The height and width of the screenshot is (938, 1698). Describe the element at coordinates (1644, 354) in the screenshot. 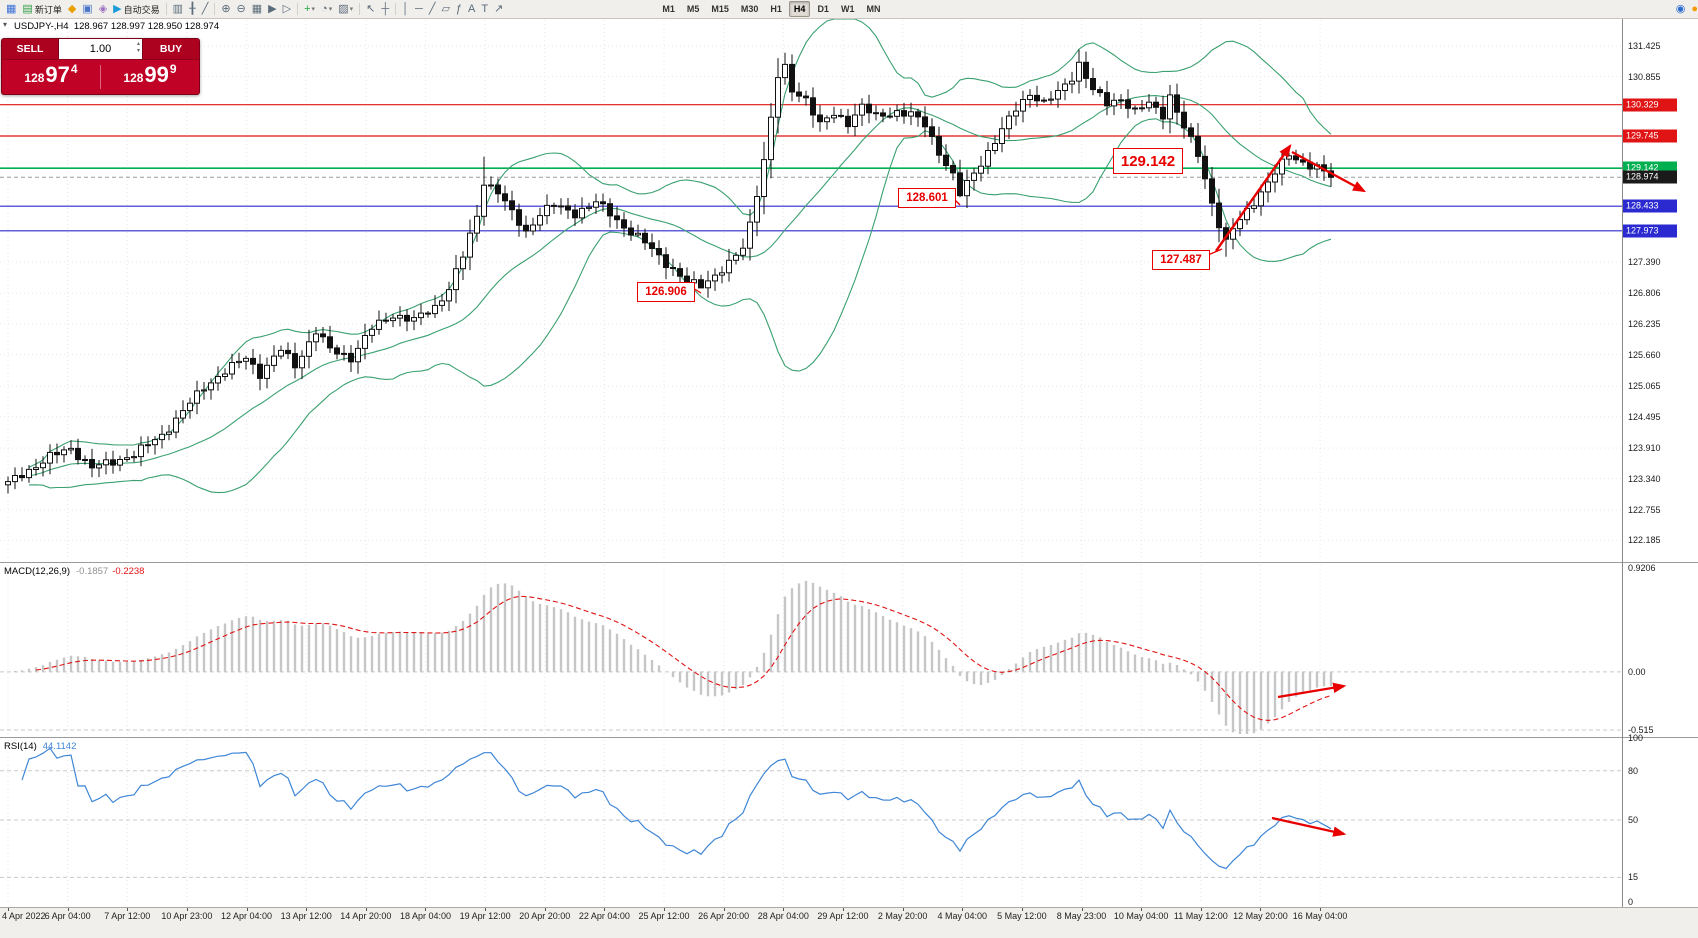

I see `price-axis-tick: 125.660` at that location.